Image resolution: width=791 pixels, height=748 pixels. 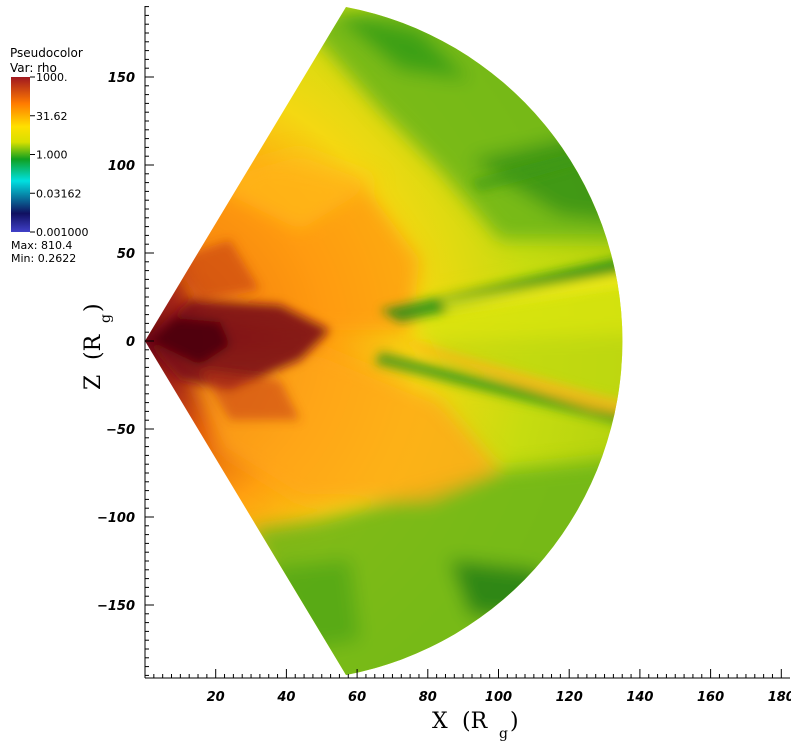 What do you see at coordinates (357, 697) in the screenshot?
I see `x-tick-label: 60` at bounding box center [357, 697].